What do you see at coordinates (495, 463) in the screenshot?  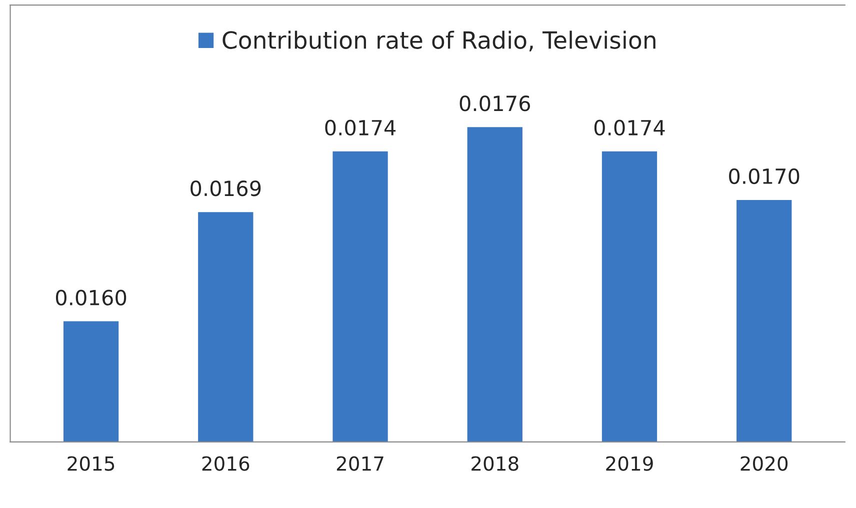 I see `x-tick-label: 2018` at bounding box center [495, 463].